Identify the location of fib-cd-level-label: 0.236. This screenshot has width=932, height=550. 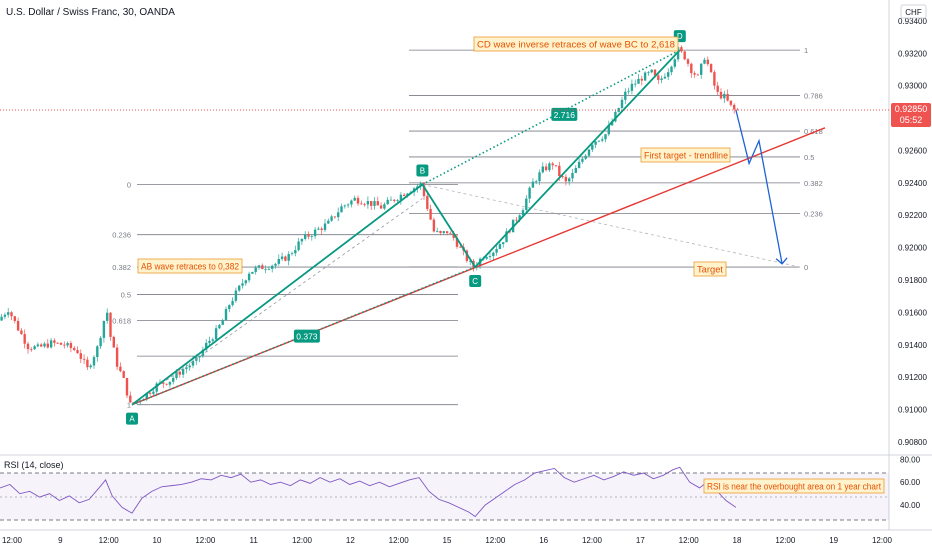
(813, 214).